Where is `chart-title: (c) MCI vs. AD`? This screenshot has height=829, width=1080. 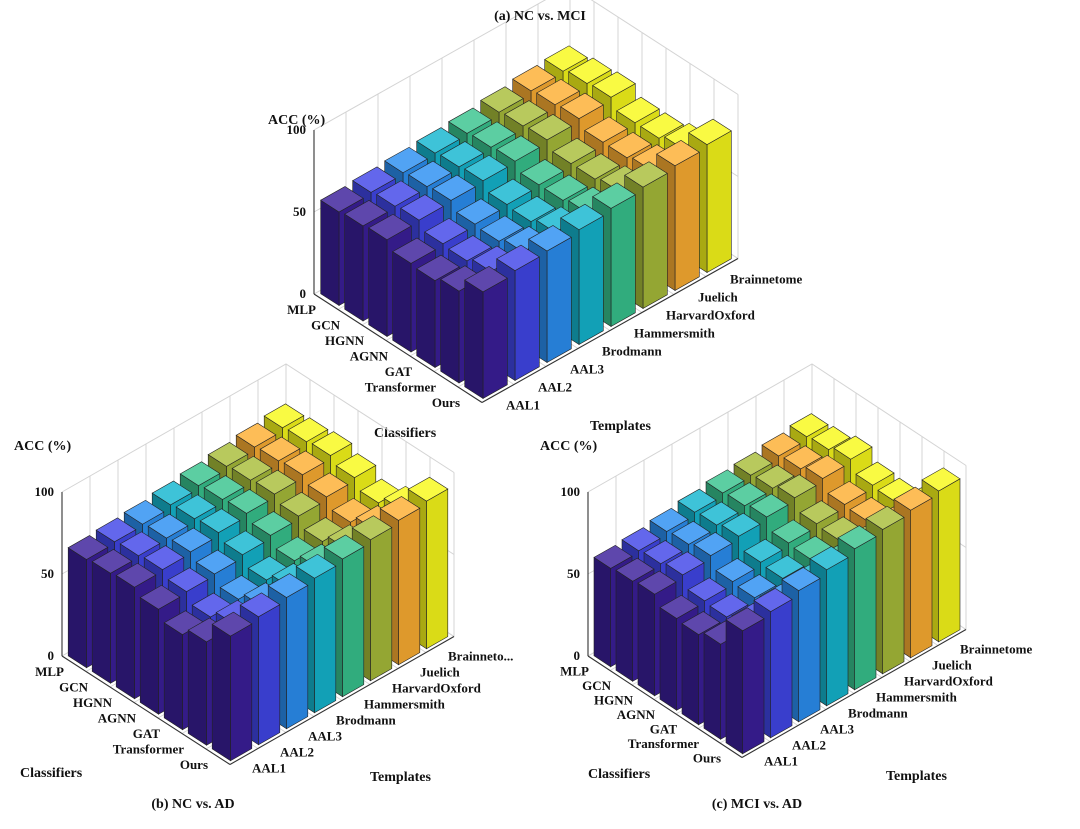 chart-title: (c) MCI vs. AD is located at coordinates (757, 804).